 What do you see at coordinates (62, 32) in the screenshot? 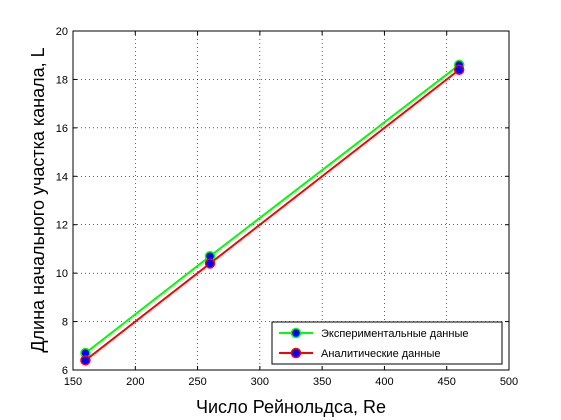
I see `y-tick-label: 20` at bounding box center [62, 32].